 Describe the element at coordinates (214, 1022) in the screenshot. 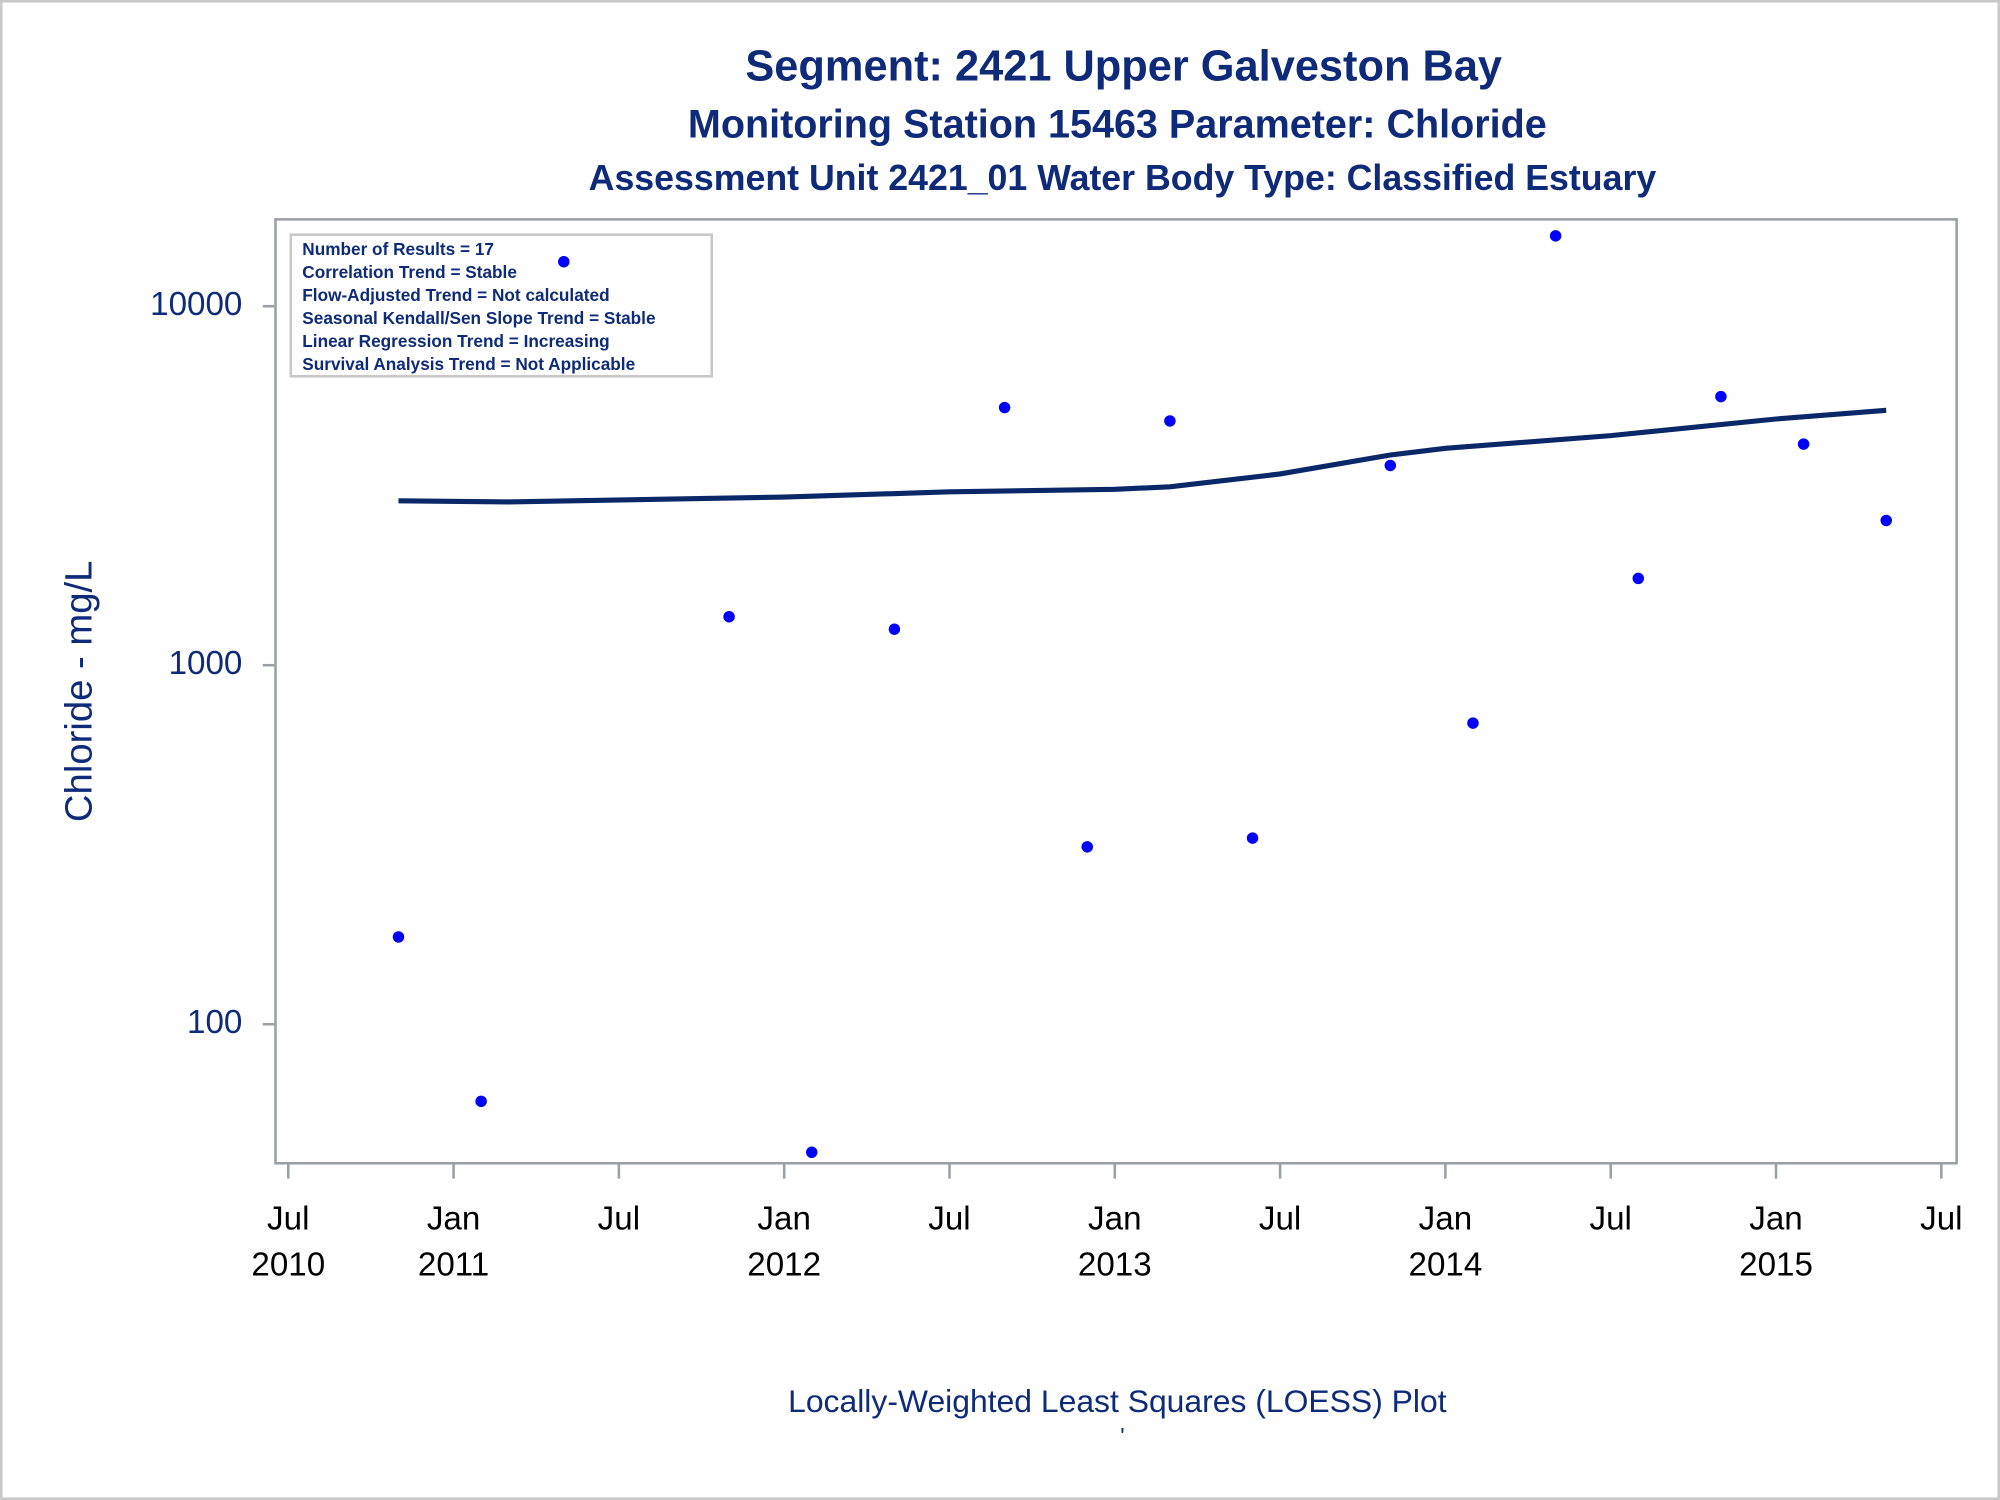

I see `y-tick-label: 100` at that location.